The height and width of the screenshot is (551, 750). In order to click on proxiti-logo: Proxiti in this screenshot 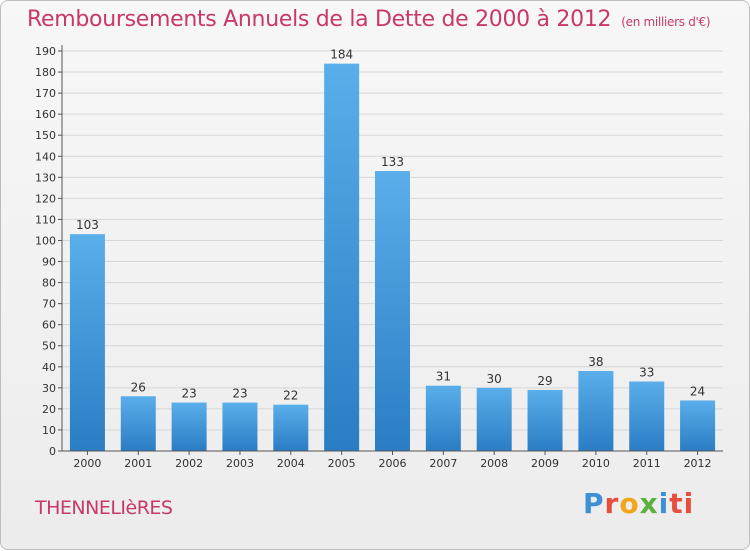, I will do `click(639, 503)`.